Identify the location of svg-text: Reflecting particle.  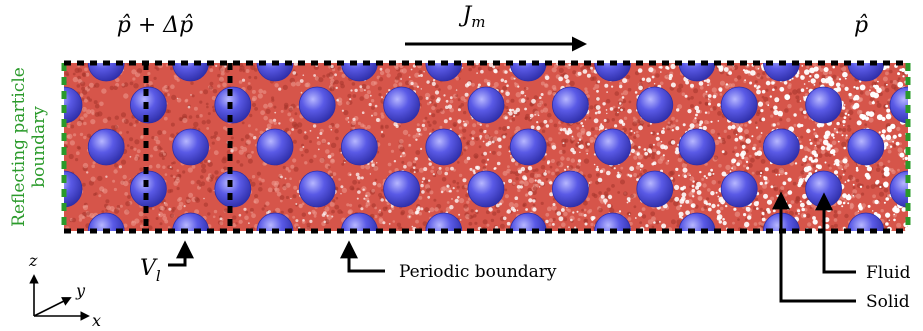
(19, 147).